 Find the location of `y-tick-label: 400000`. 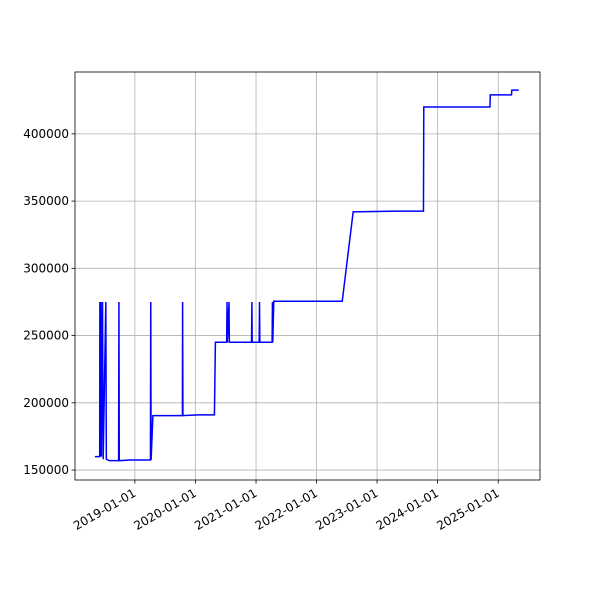

y-tick-label: 400000 is located at coordinates (46, 134).